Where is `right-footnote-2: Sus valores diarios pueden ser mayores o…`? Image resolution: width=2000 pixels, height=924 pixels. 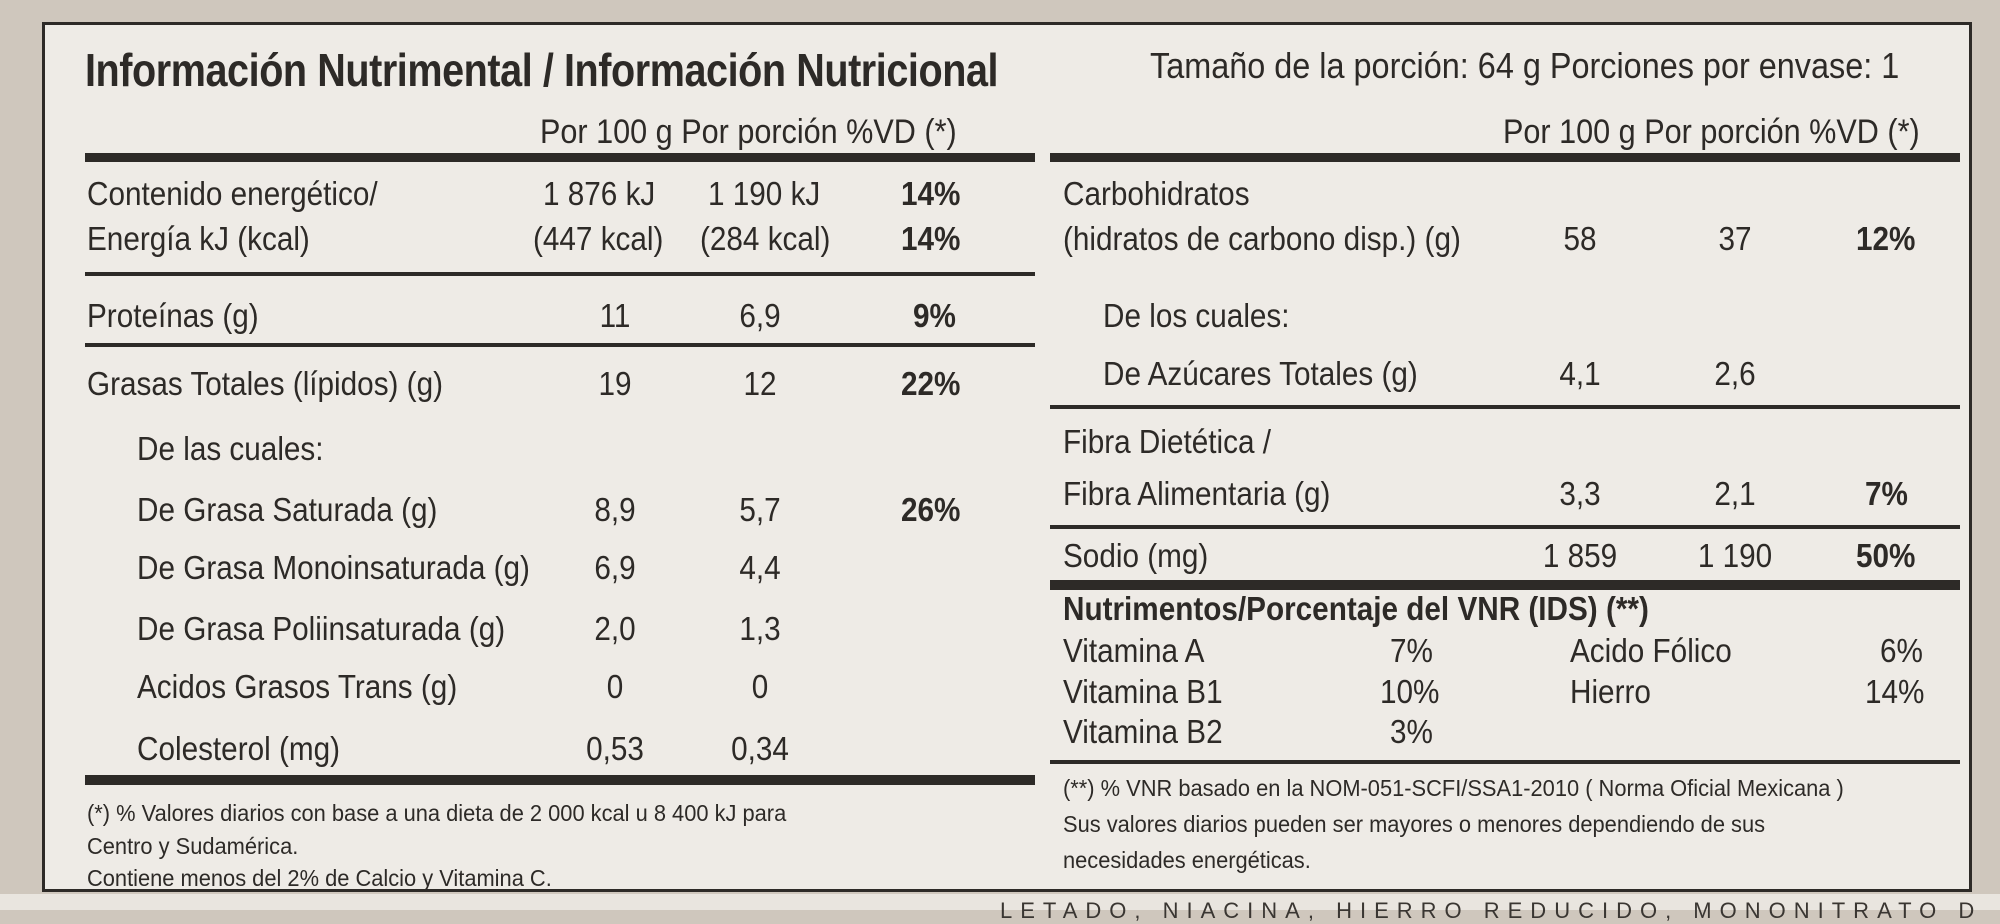 right-footnote-2: Sus valores diarios pueden ser mayores o… is located at coordinates (1414, 824).